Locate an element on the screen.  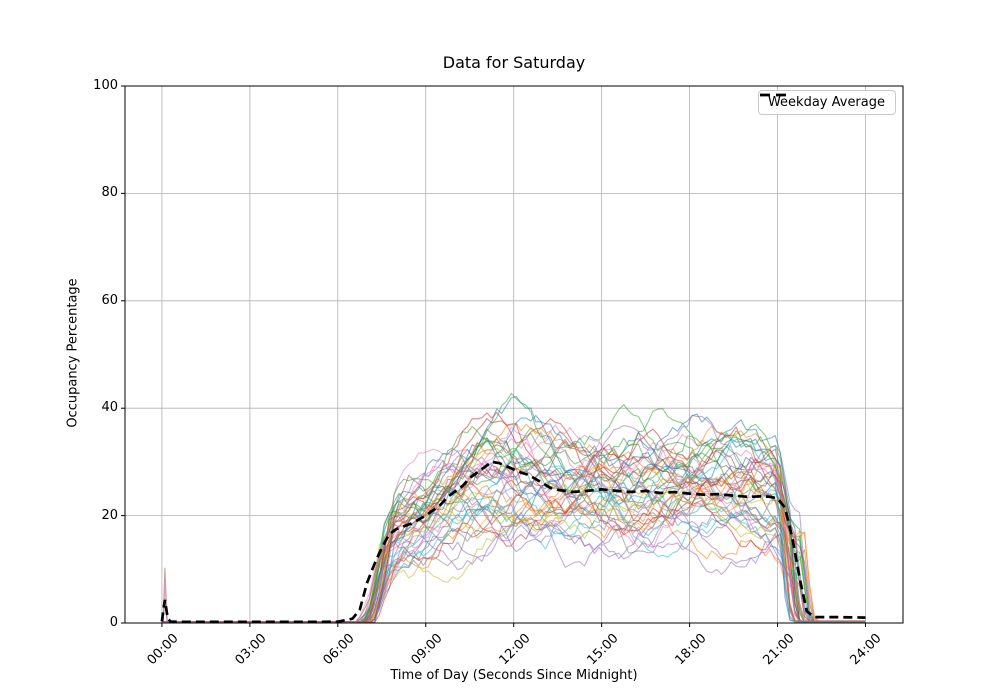
legend-label: Weekday Average is located at coordinates (826, 102).